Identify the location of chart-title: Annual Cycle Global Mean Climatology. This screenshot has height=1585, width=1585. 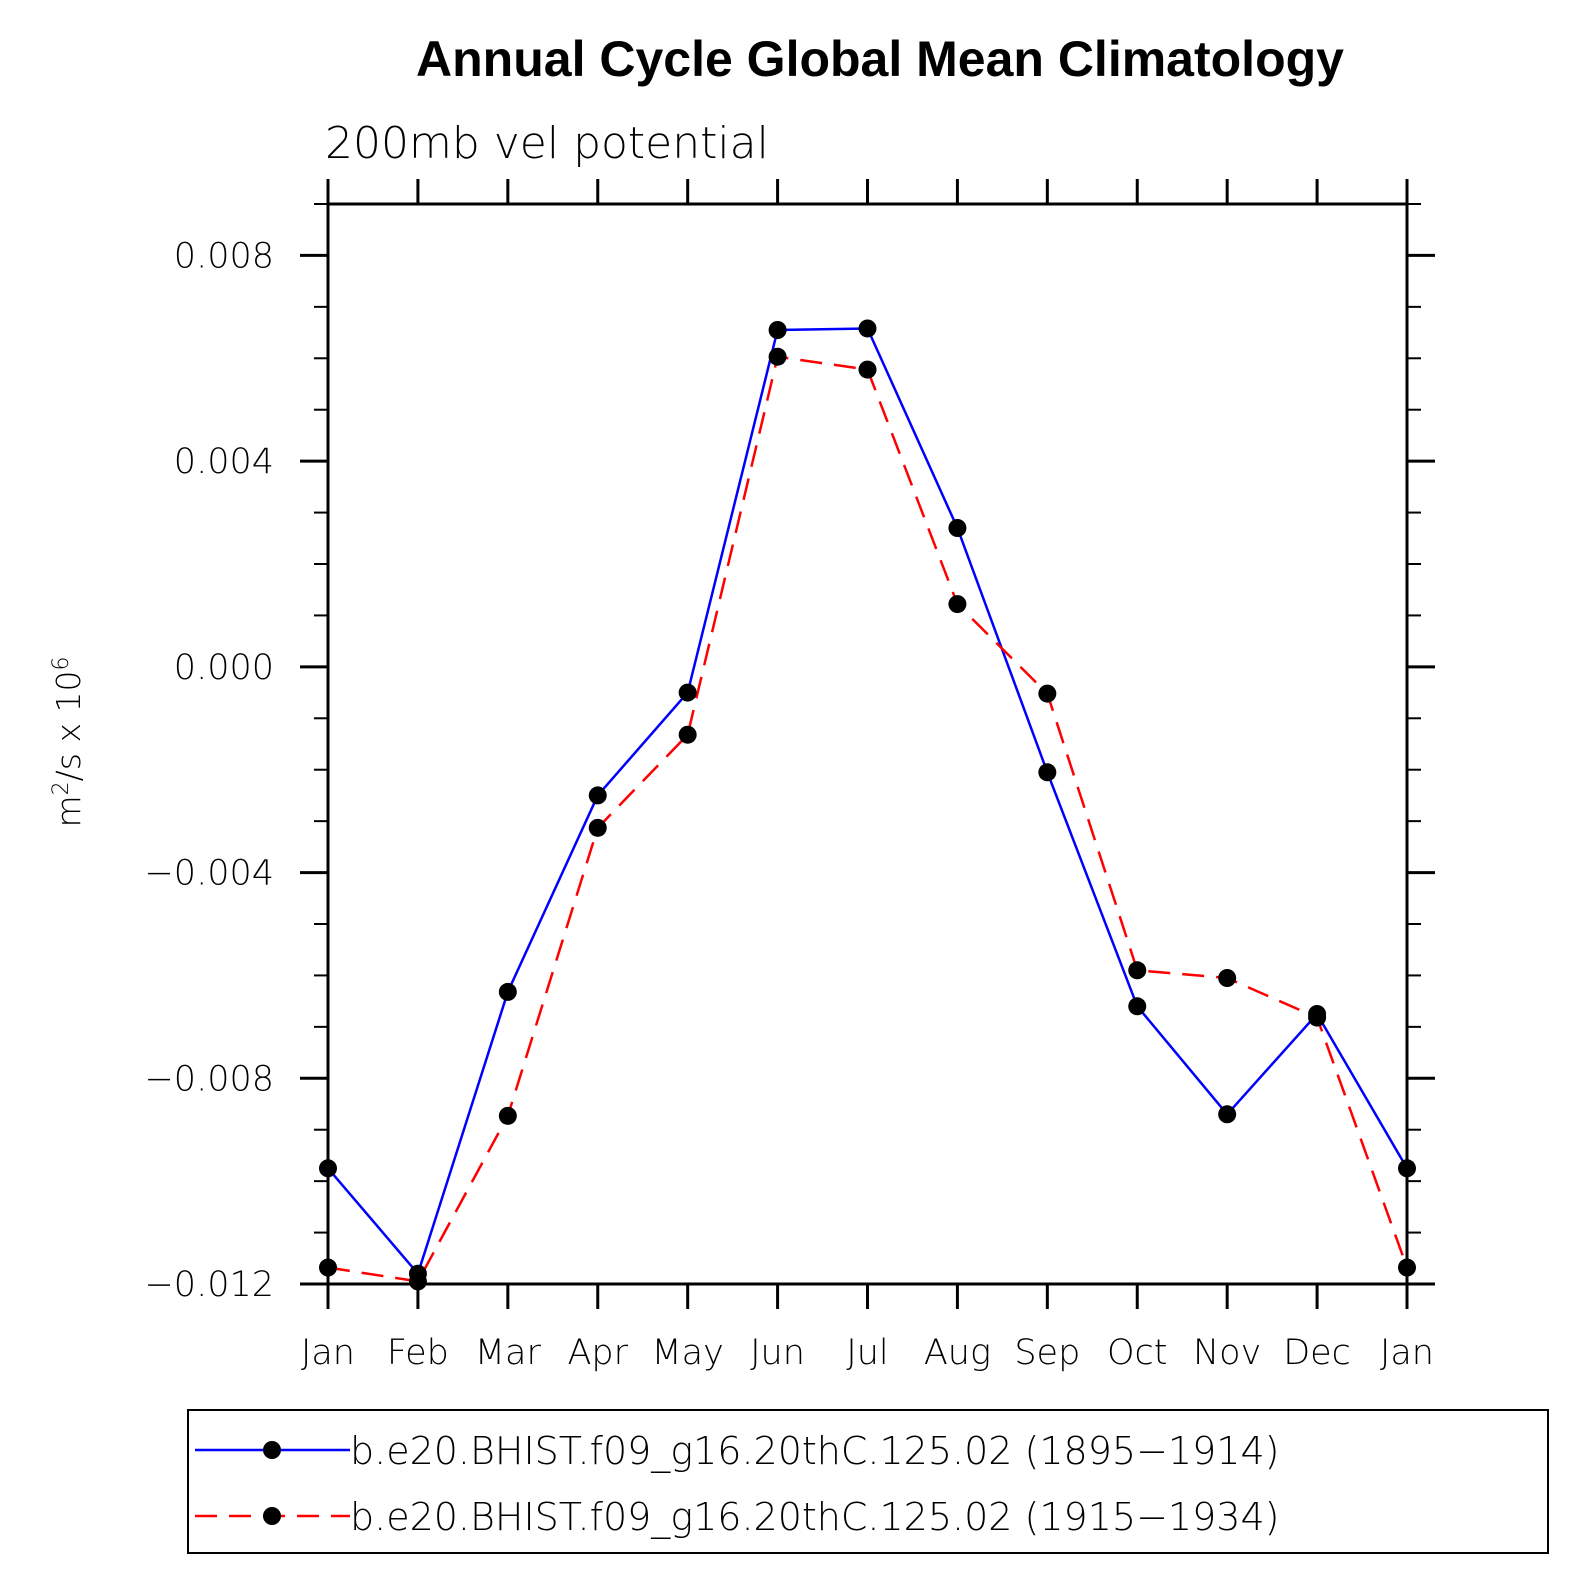
(880, 59).